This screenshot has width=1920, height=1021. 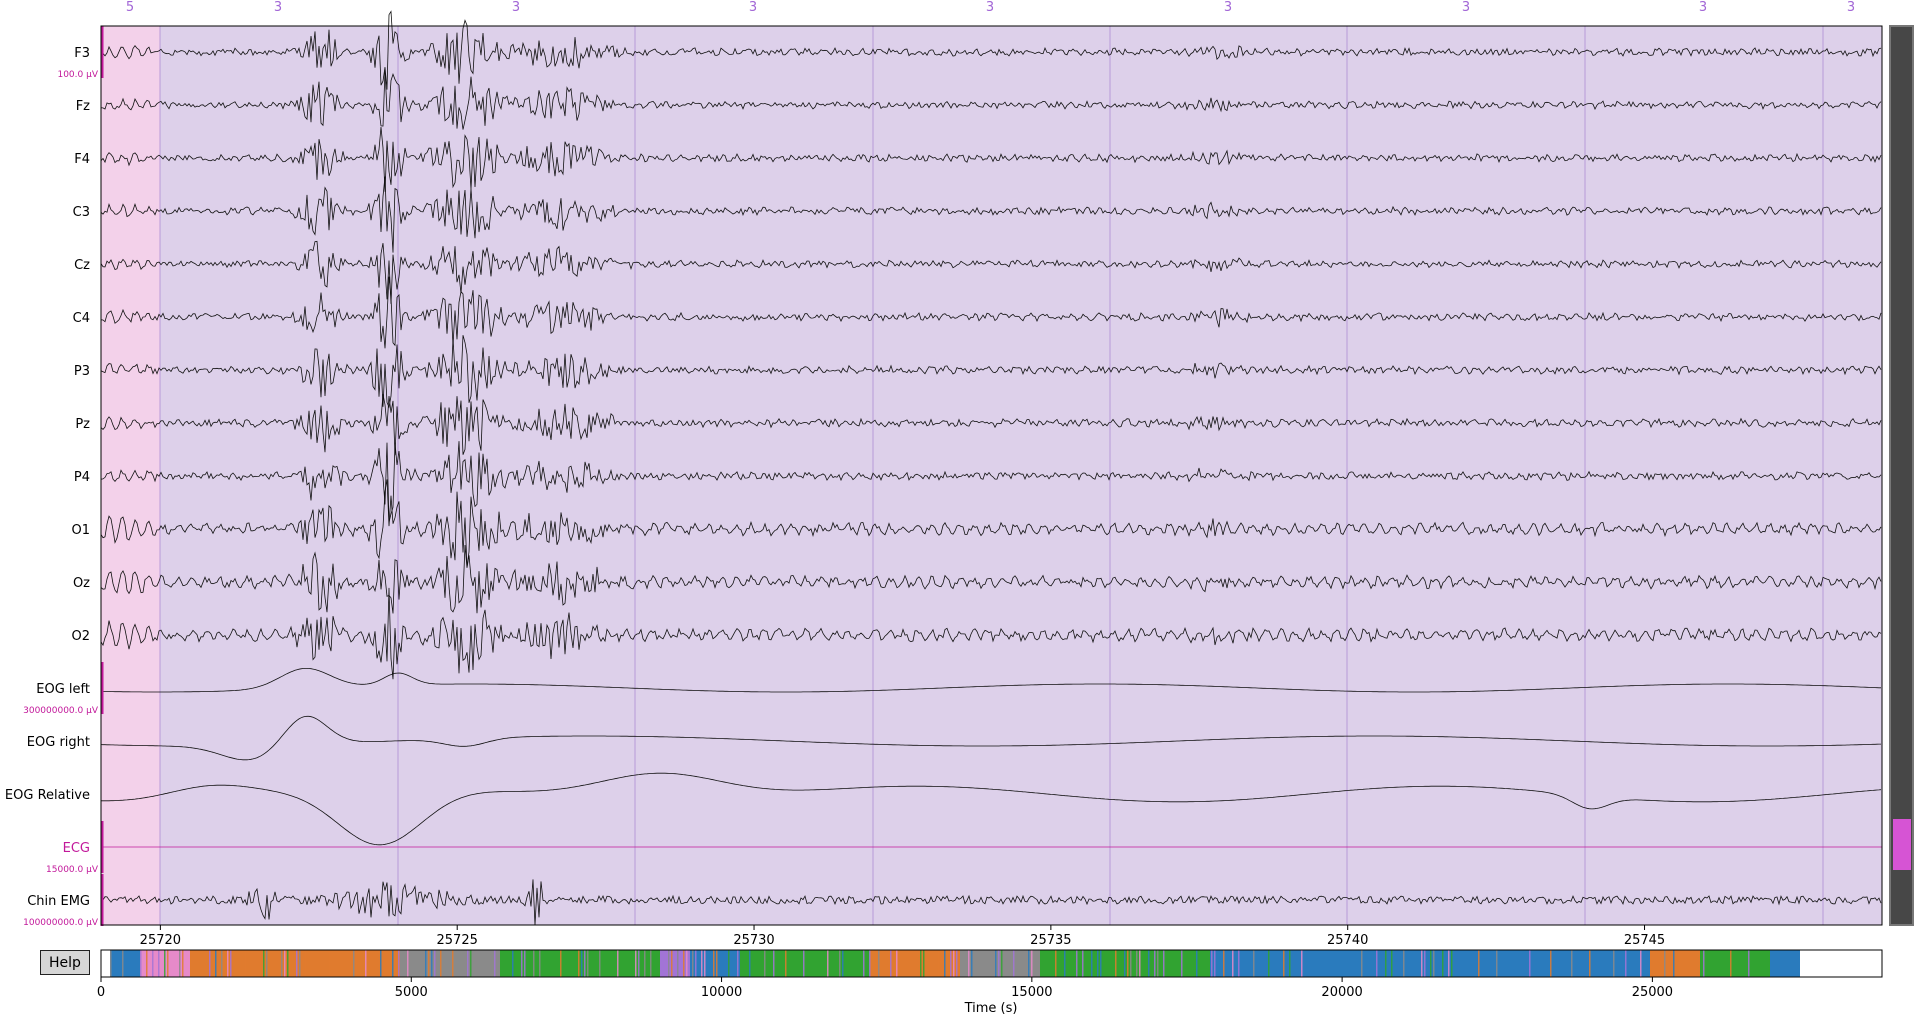 What do you see at coordinates (1901, 475) in the screenshot?
I see `vertical-scrollbar` at bounding box center [1901, 475].